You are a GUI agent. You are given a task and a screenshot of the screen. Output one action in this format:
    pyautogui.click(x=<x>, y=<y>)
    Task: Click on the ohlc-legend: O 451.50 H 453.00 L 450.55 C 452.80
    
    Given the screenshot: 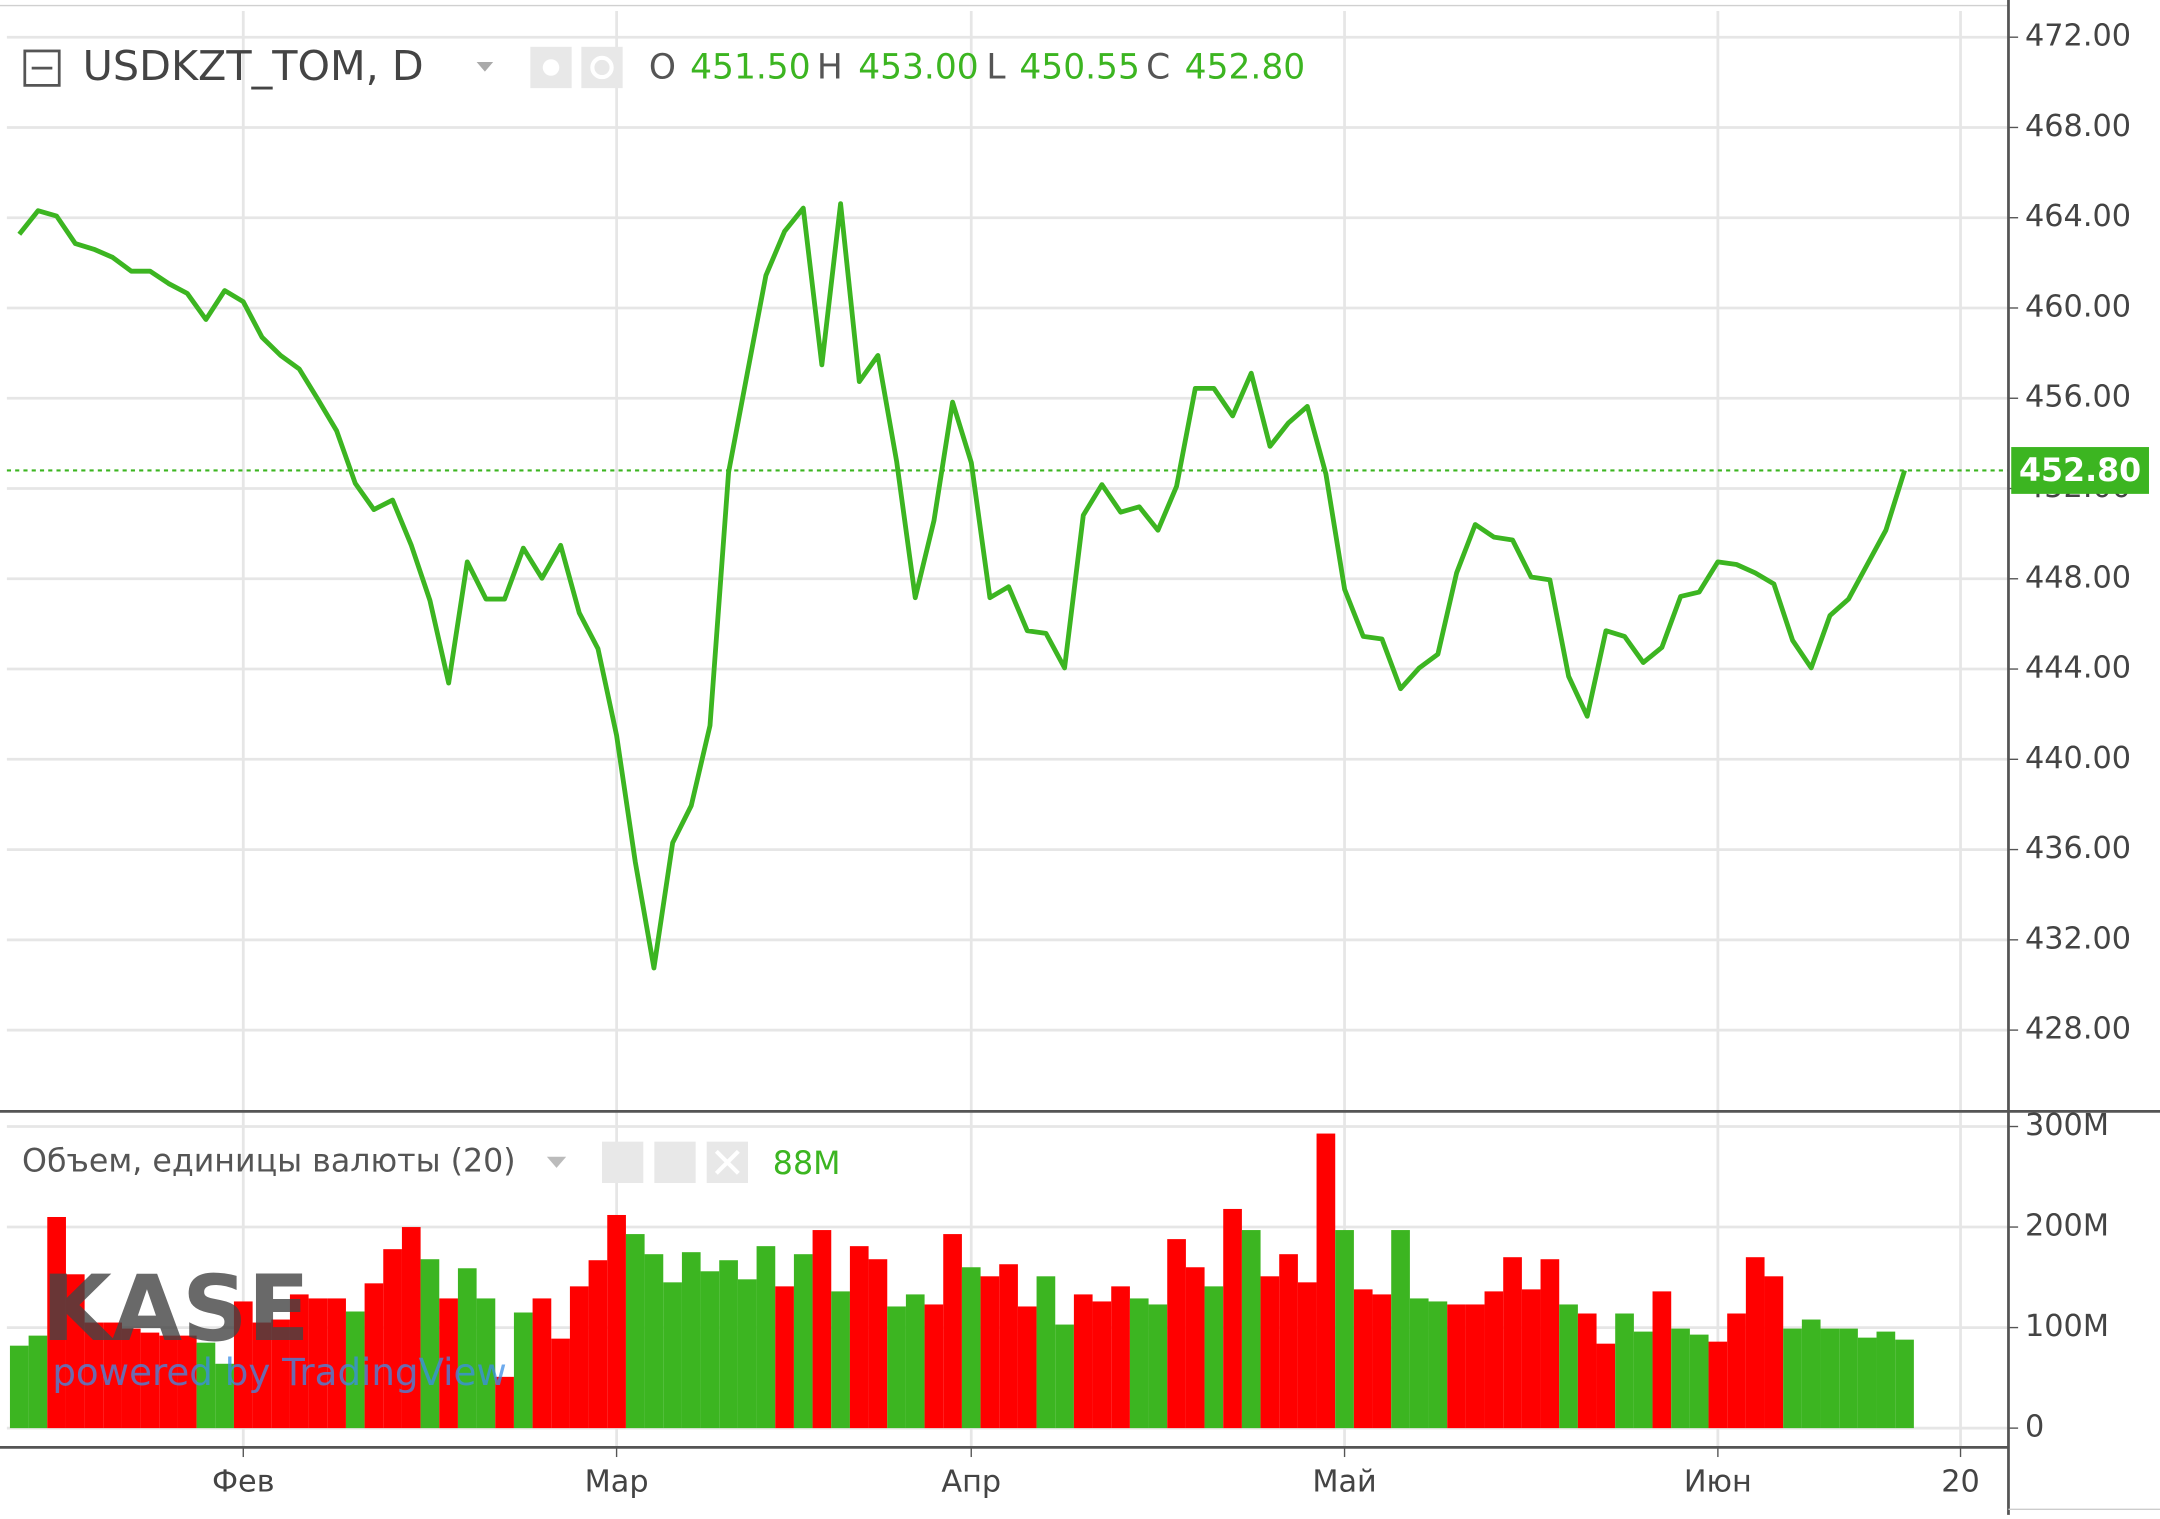 What is the action you would take?
    pyautogui.click(x=977, y=67)
    